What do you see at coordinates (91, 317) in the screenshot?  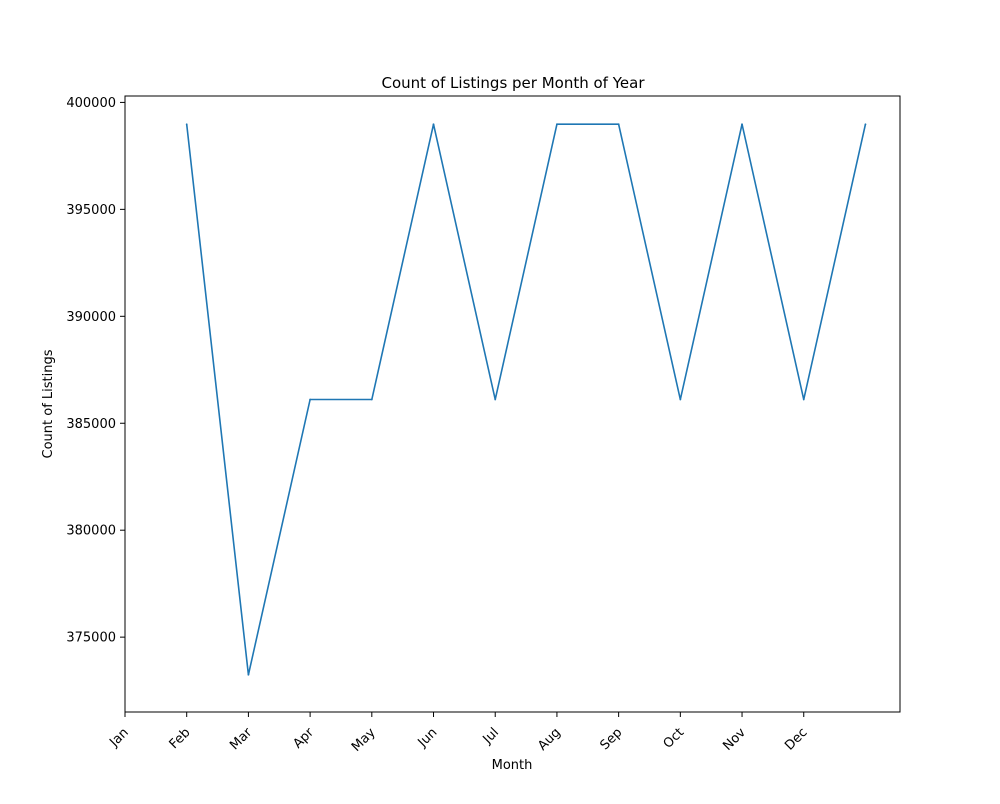 I see `y-tick-label: 390000` at bounding box center [91, 317].